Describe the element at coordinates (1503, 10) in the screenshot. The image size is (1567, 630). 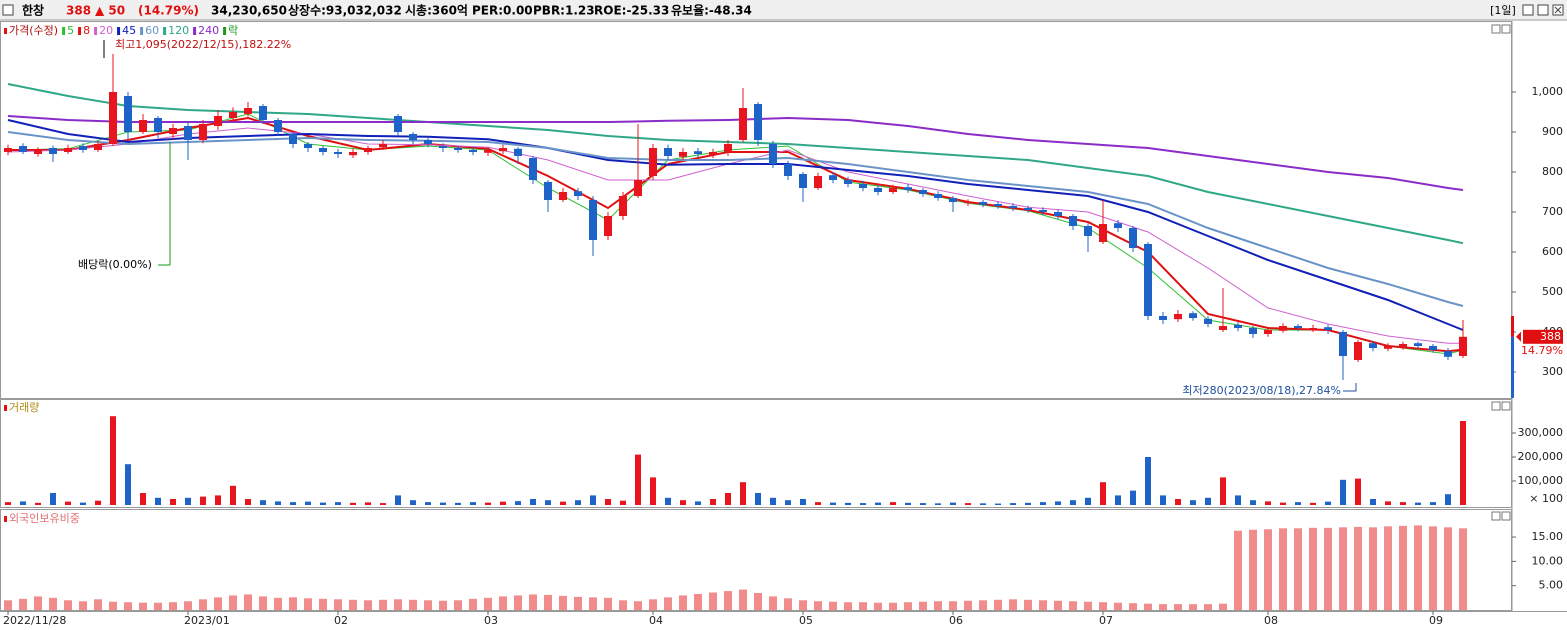
I see `period: [1일]` at that location.